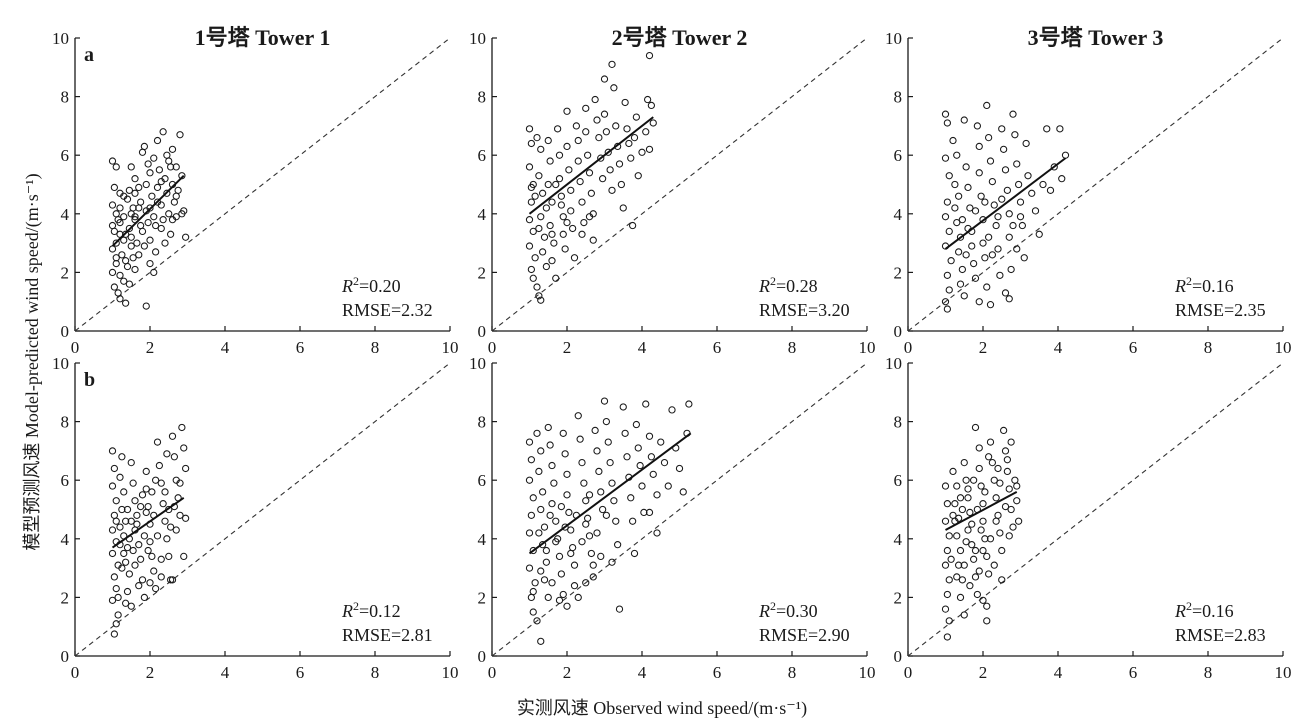  I want to click on r-squared-value: =0.28, so click(797, 286).